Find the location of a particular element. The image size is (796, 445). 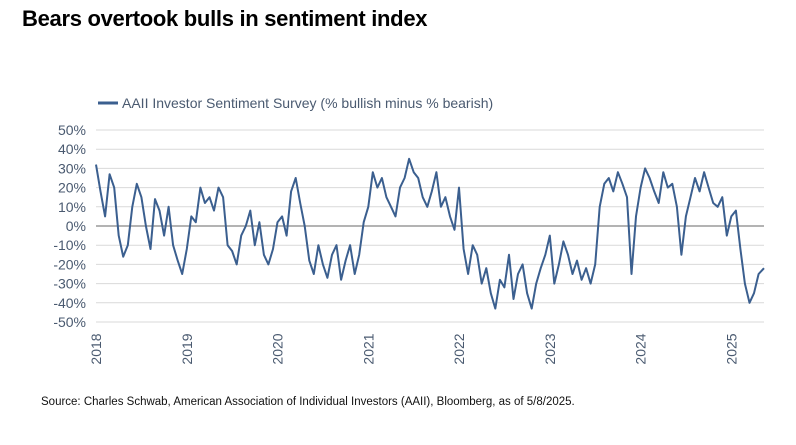

y-tick-label: -10% is located at coordinates (69, 245).